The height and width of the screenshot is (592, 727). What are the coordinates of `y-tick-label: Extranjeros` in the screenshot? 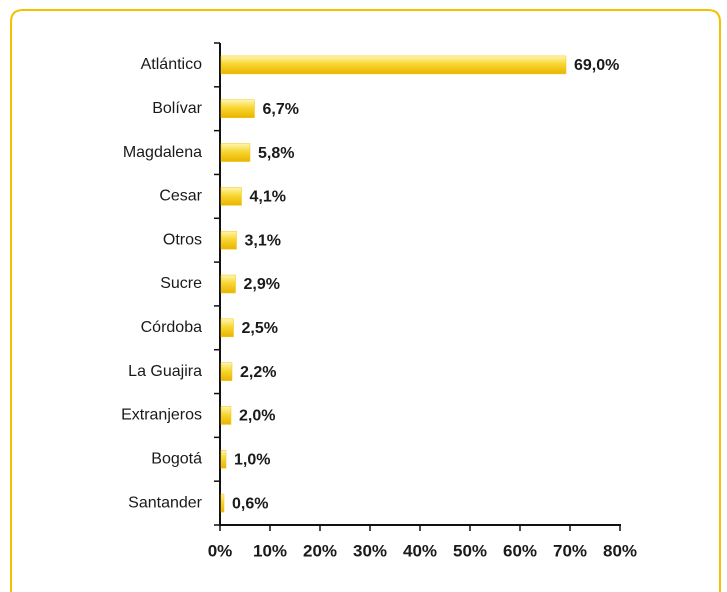 It's located at (161, 415).